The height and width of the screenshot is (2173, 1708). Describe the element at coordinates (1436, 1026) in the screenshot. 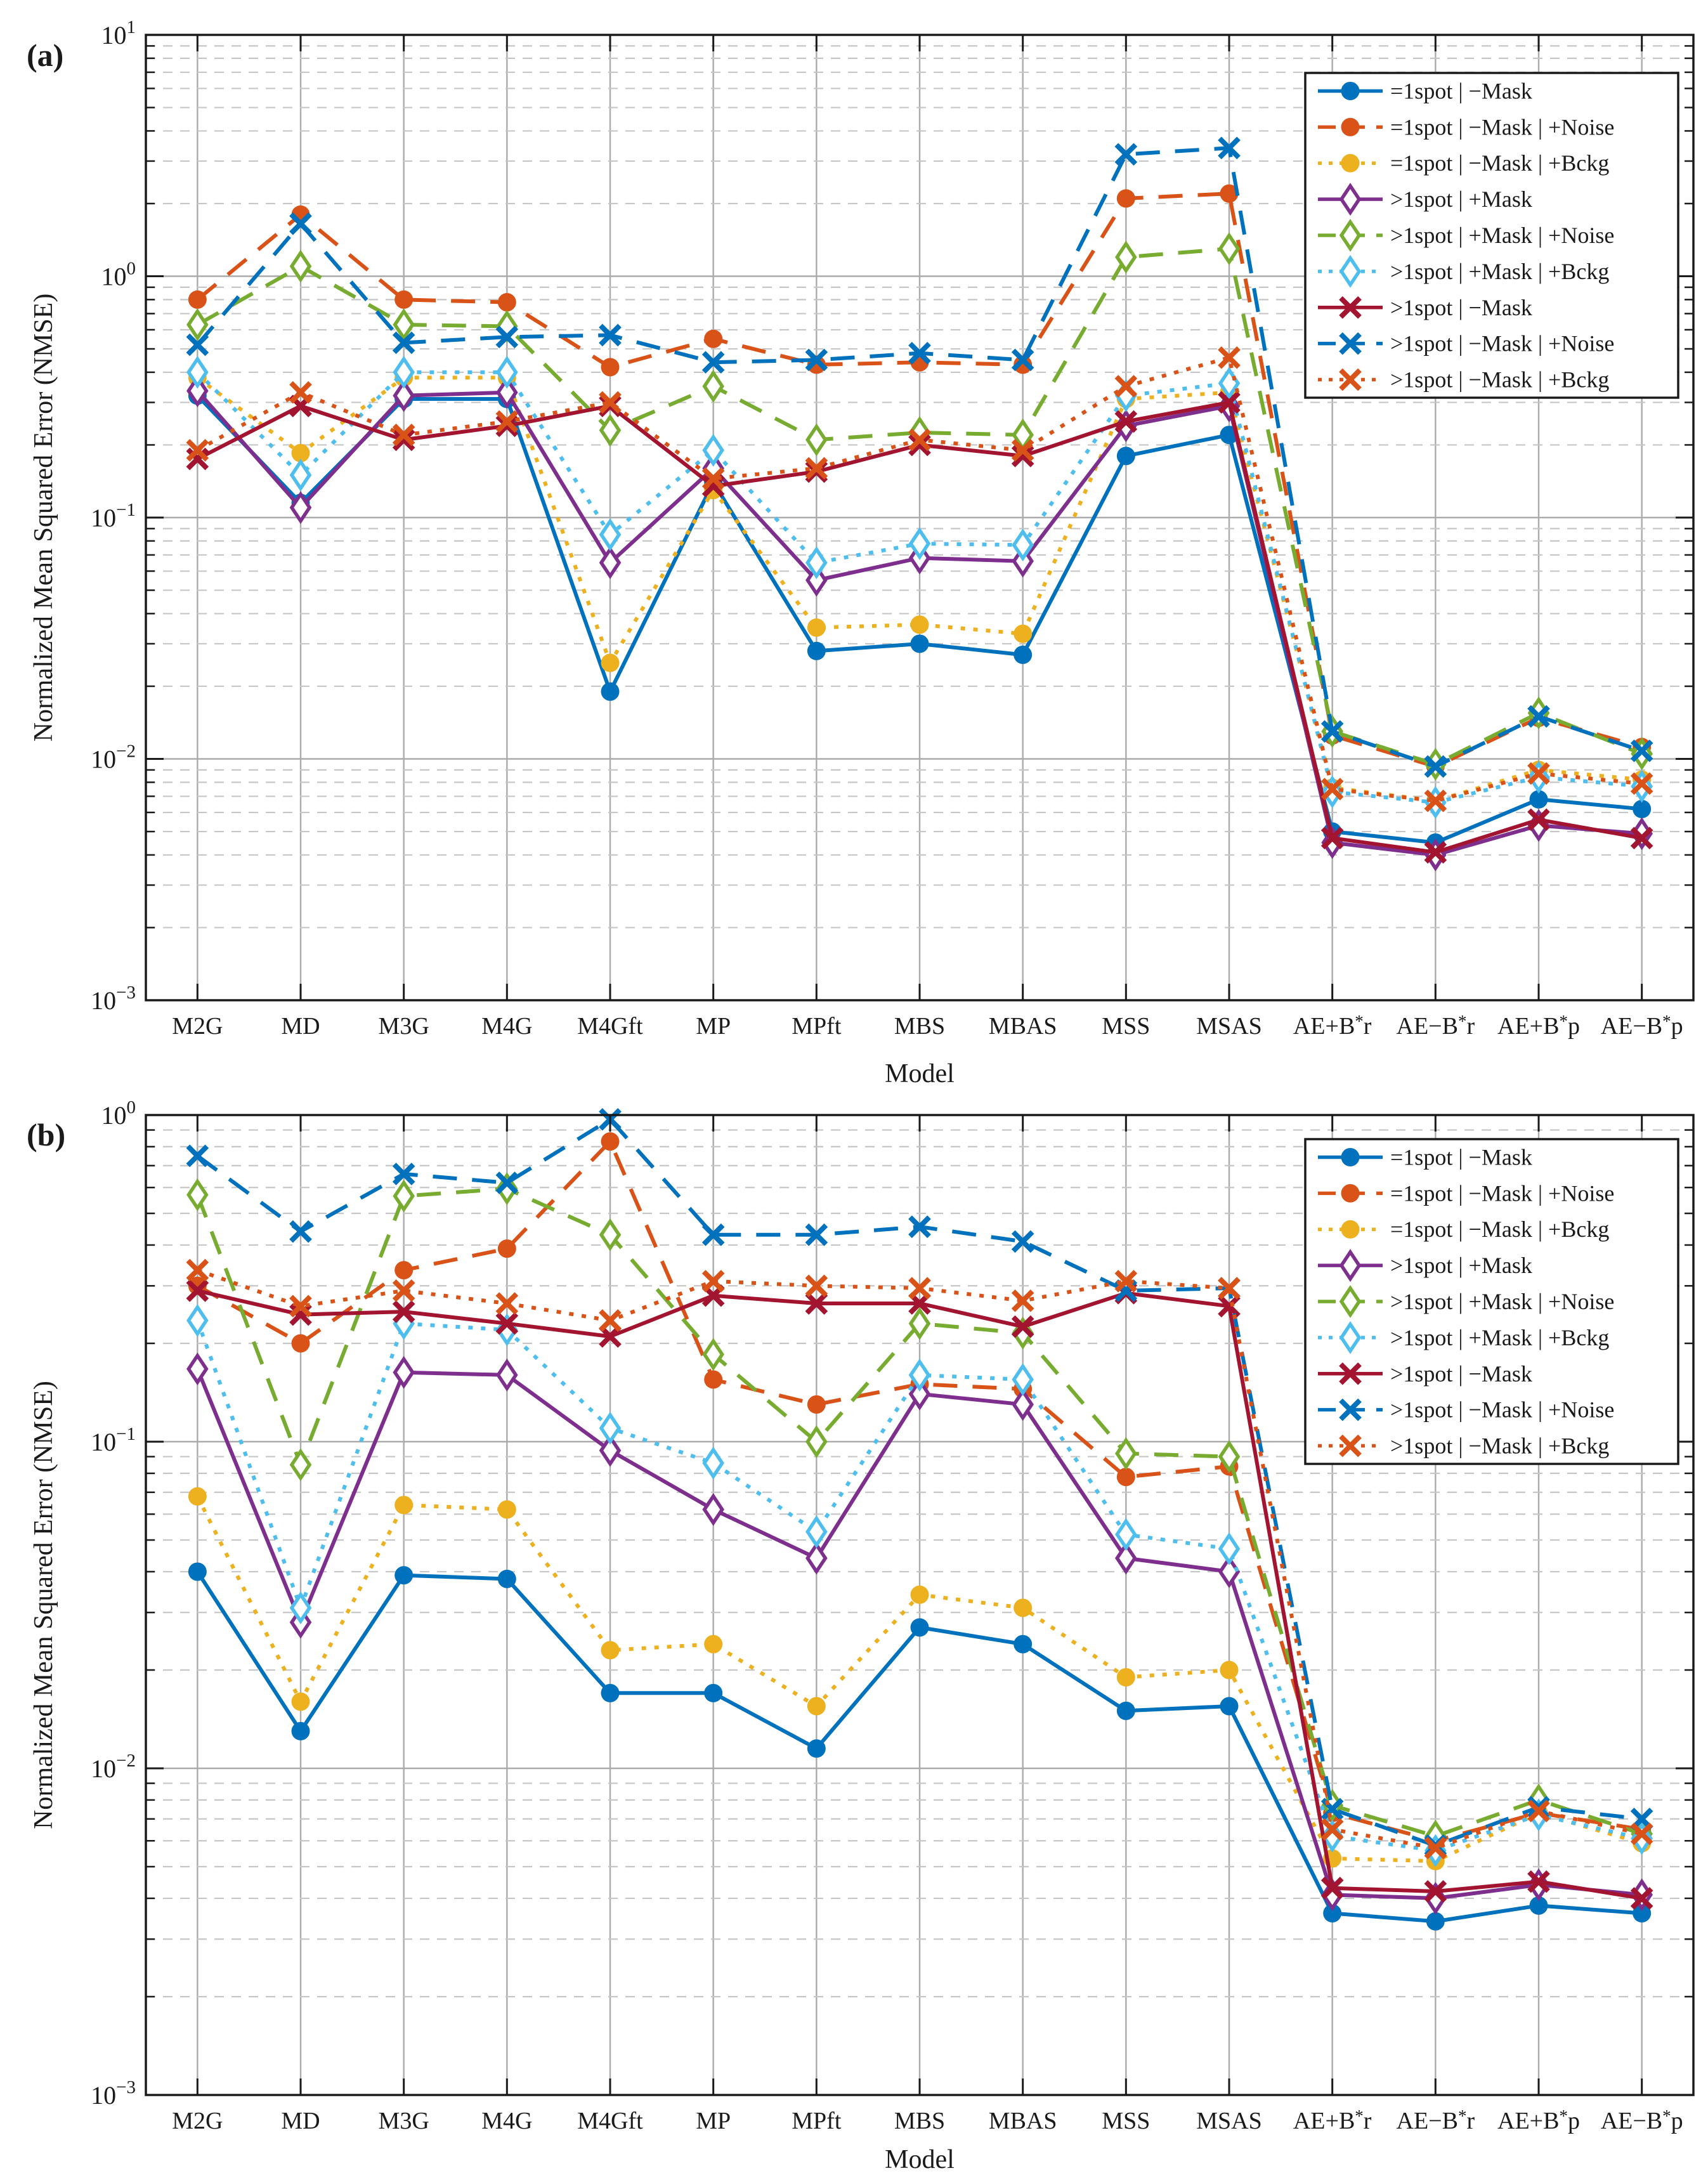

I see `x-tick-label: AE−B*r` at that location.